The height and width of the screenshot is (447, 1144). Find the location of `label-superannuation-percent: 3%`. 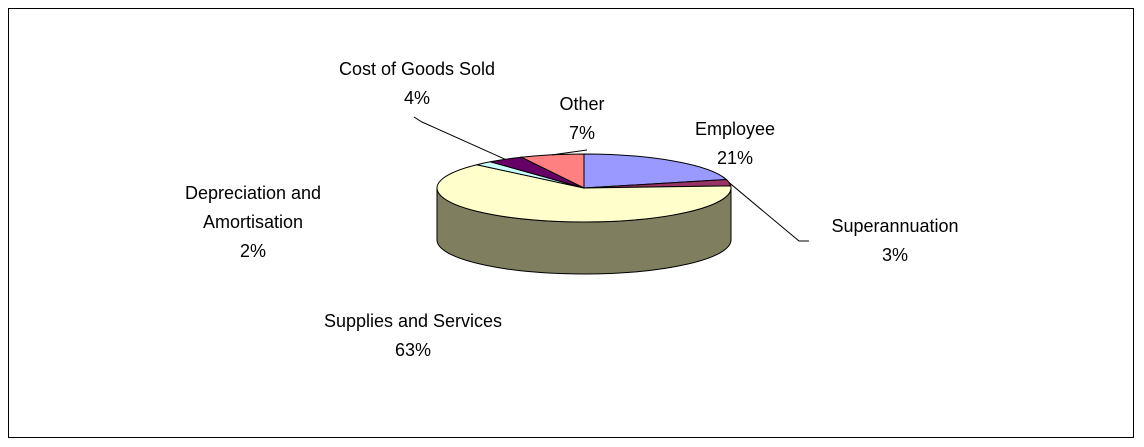

label-superannuation-percent: 3% is located at coordinates (895, 255).